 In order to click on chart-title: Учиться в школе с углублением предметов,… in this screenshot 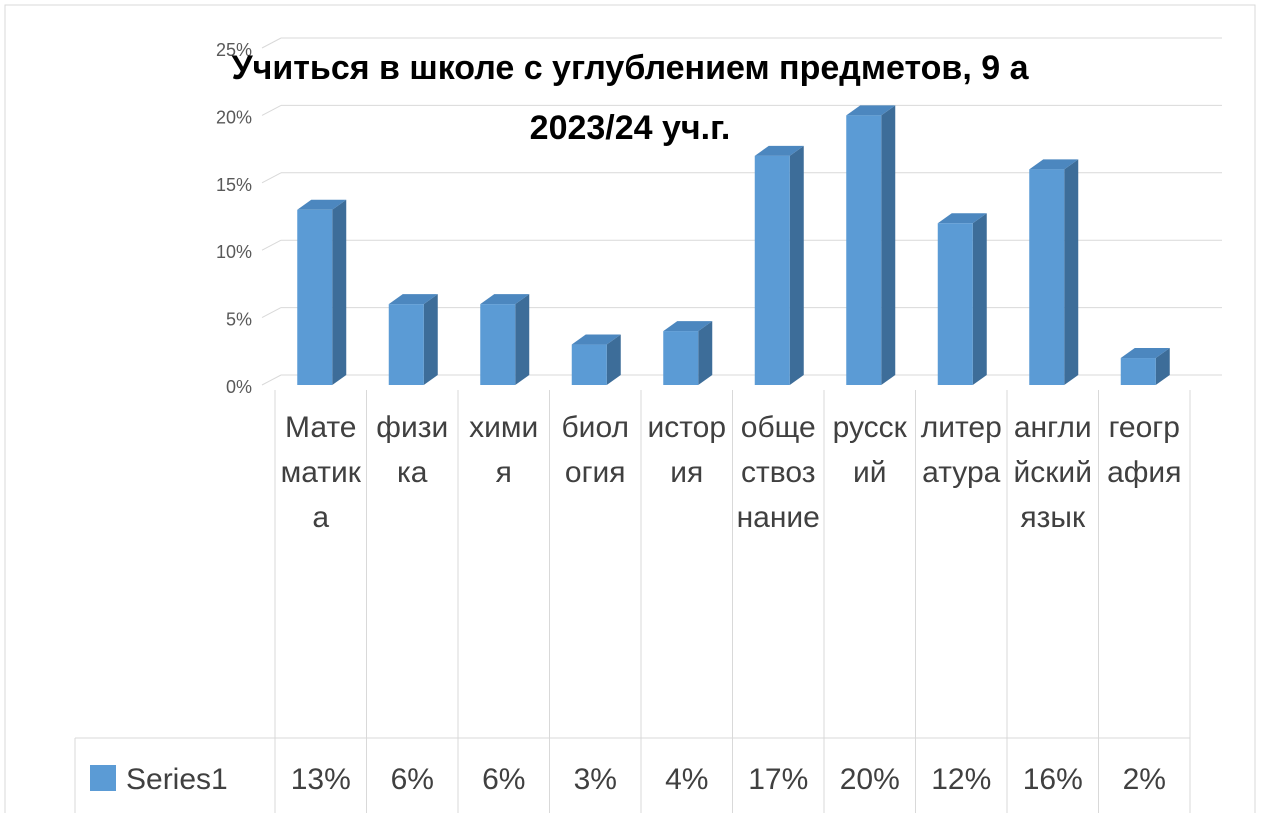, I will do `click(630, 98)`.